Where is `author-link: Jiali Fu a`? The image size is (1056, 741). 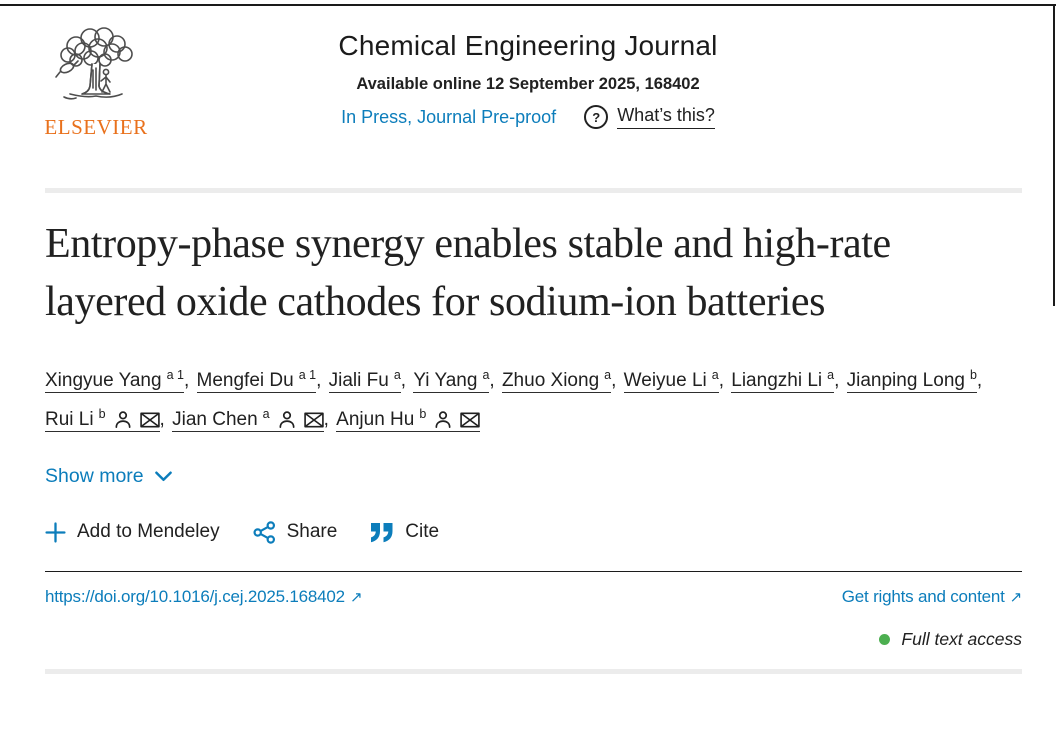 author-link: Jiali Fu a is located at coordinates (364, 380).